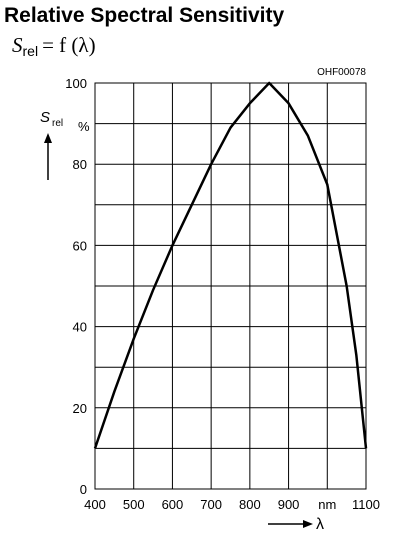  What do you see at coordinates (80, 245) in the screenshot?
I see `y-tick-label: 60` at bounding box center [80, 245].